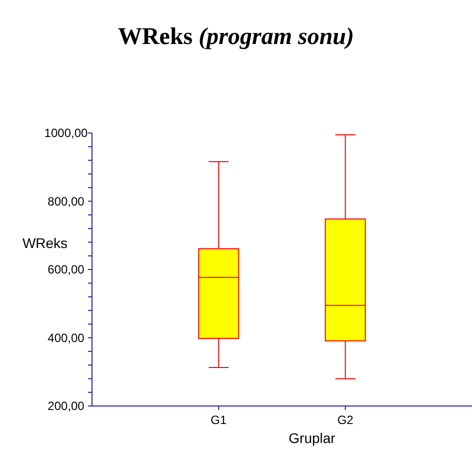 The height and width of the screenshot is (455, 472). What do you see at coordinates (66, 269) in the screenshot?
I see `y-tick-label: 600,00` at bounding box center [66, 269].